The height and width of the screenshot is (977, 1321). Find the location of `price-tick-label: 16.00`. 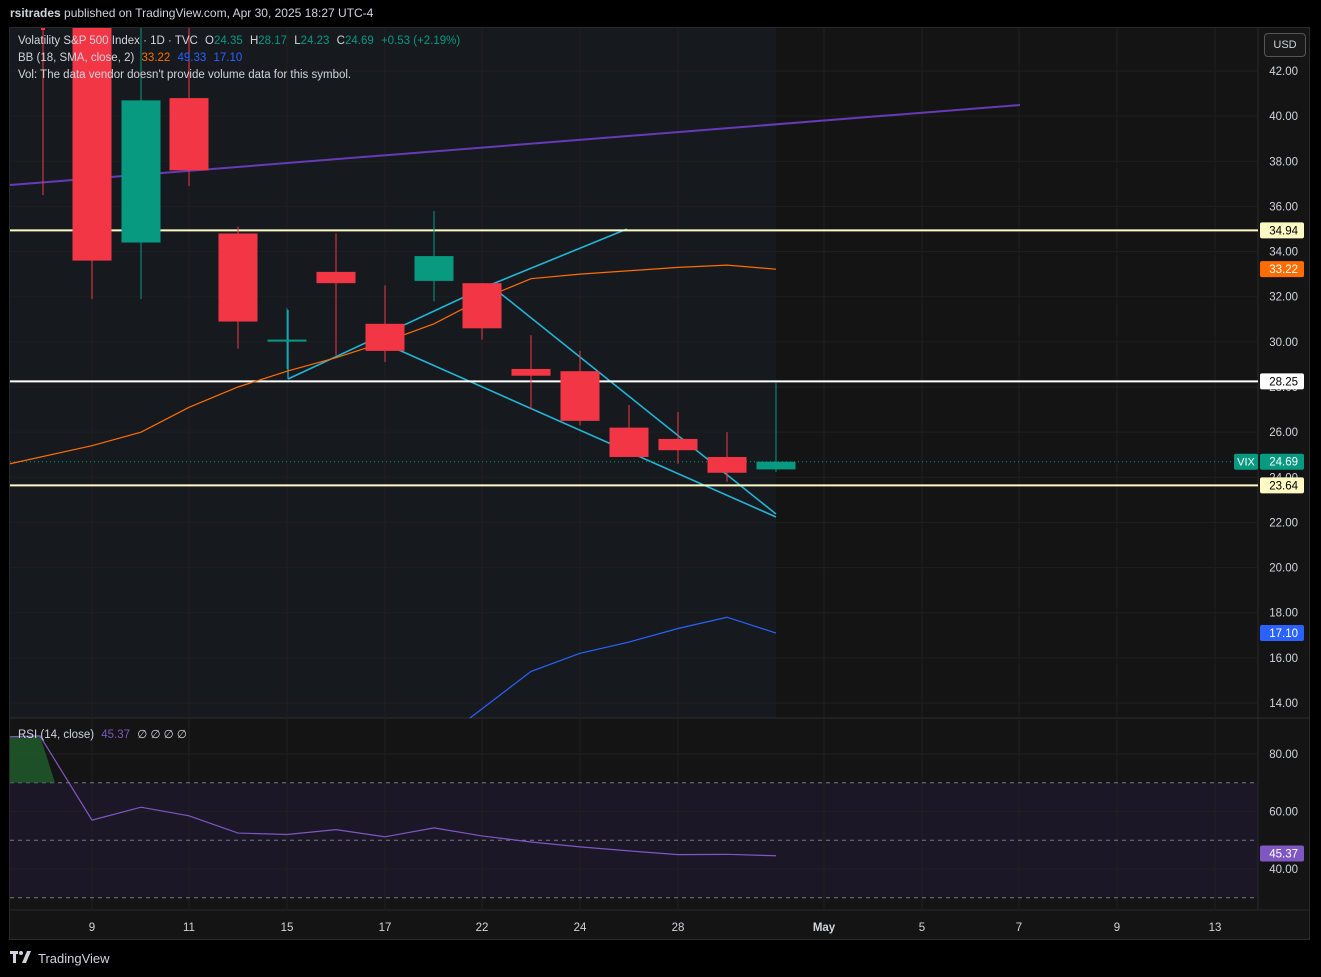

price-tick-label: 16.00 is located at coordinates (1283, 659).